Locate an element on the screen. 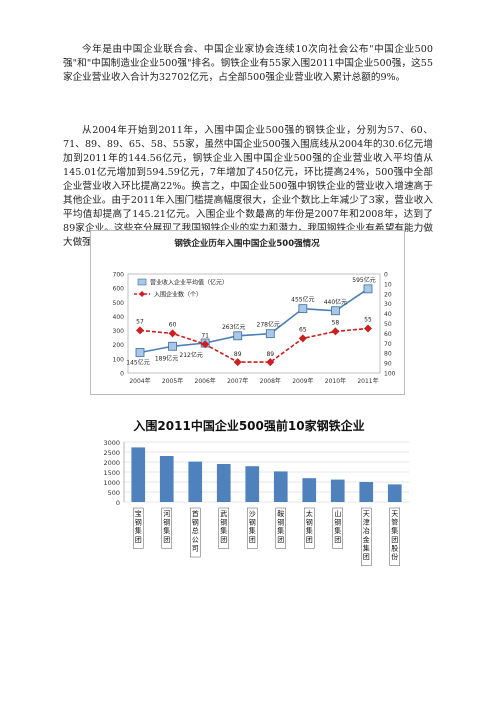 Image resolution: width=496 pixels, height=702 pixels. x-tick-label: 2006年 is located at coordinates (205, 381).